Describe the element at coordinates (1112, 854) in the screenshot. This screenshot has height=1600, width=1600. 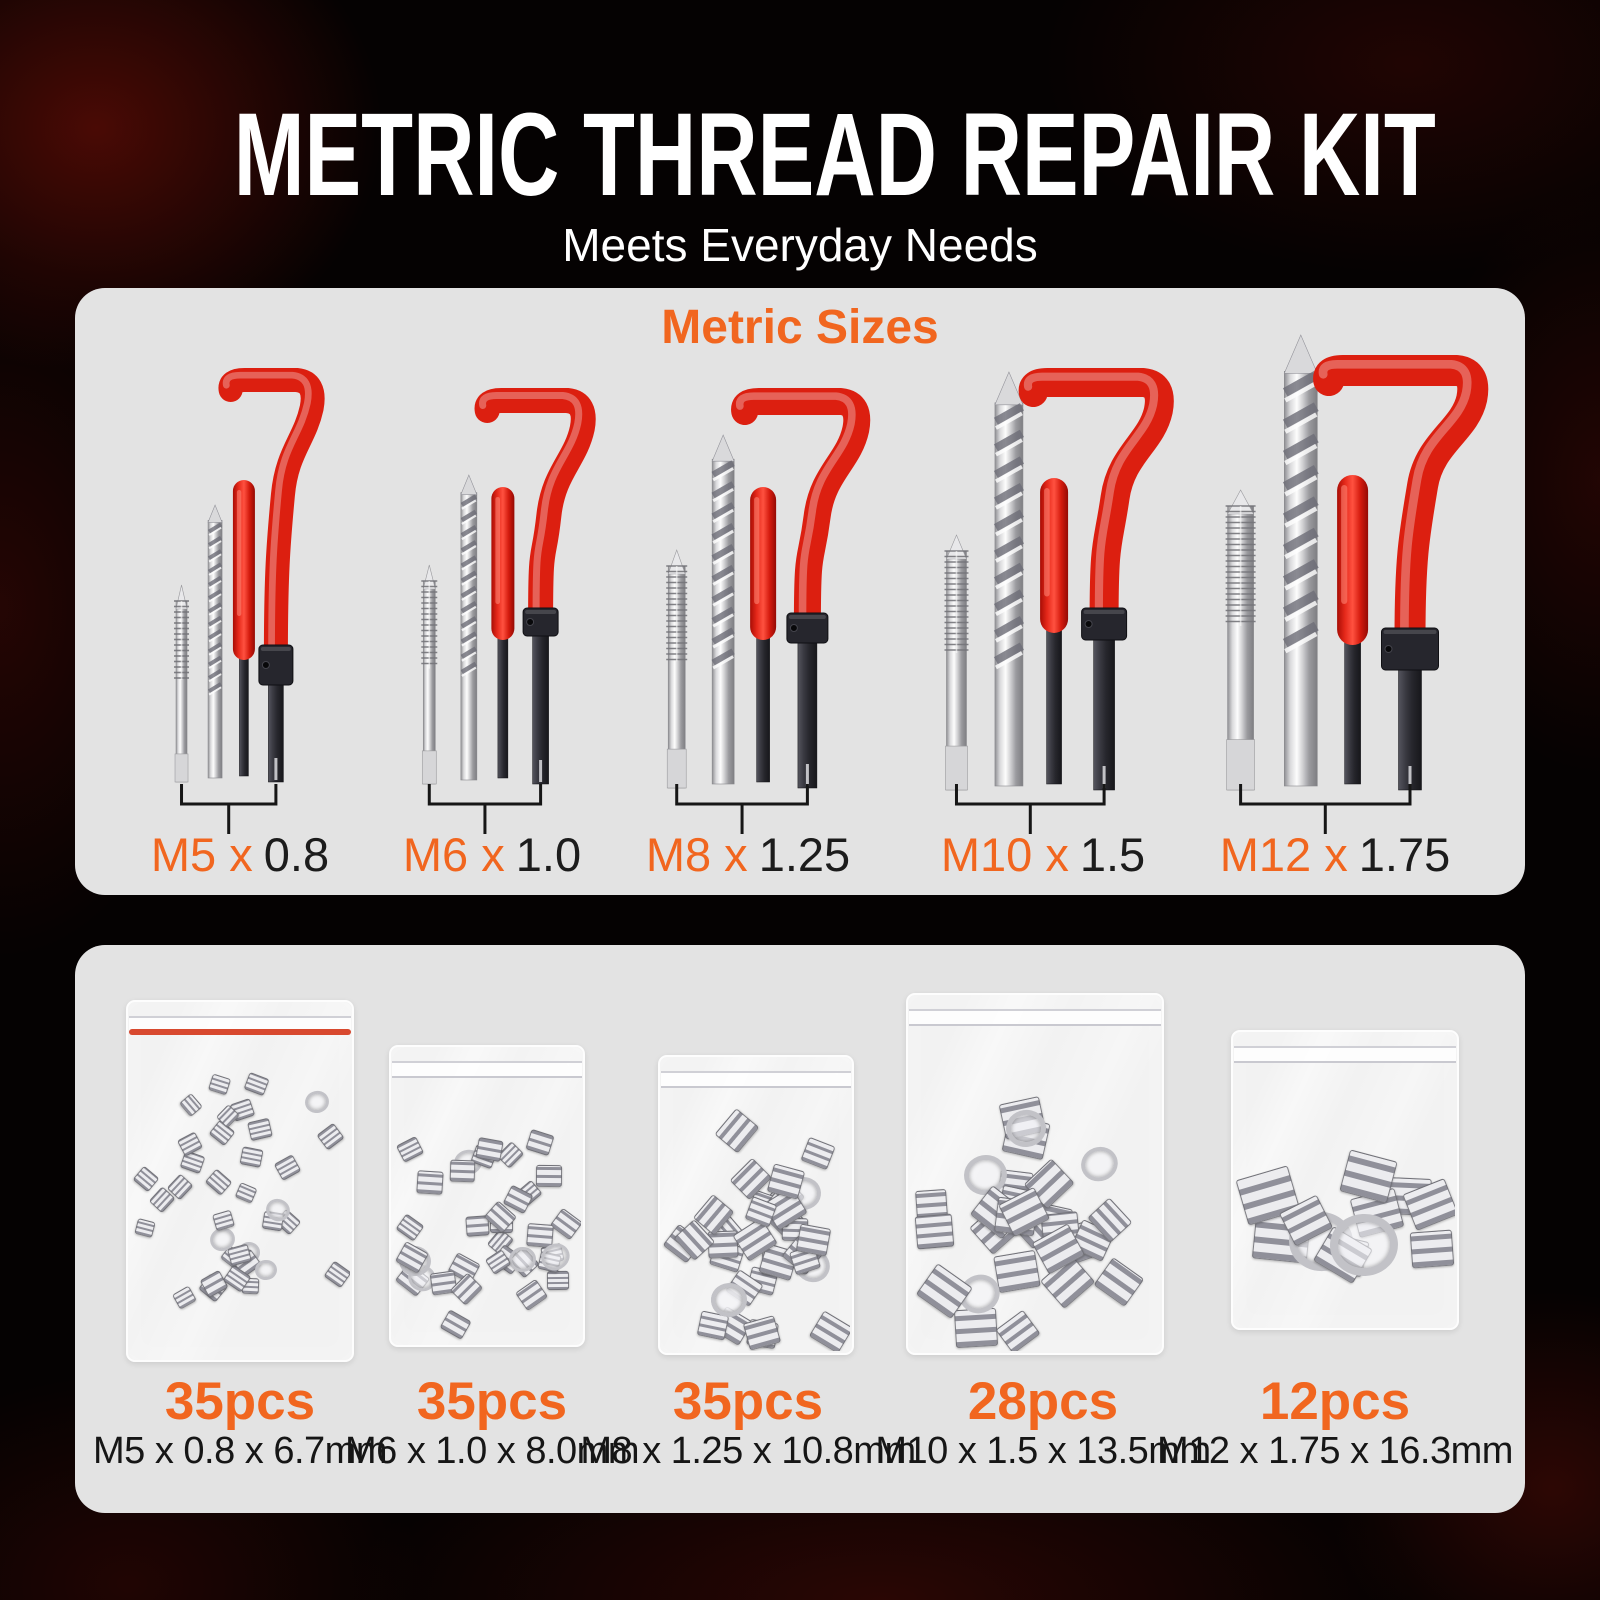
I see `size-pitch: 1.5` at that location.